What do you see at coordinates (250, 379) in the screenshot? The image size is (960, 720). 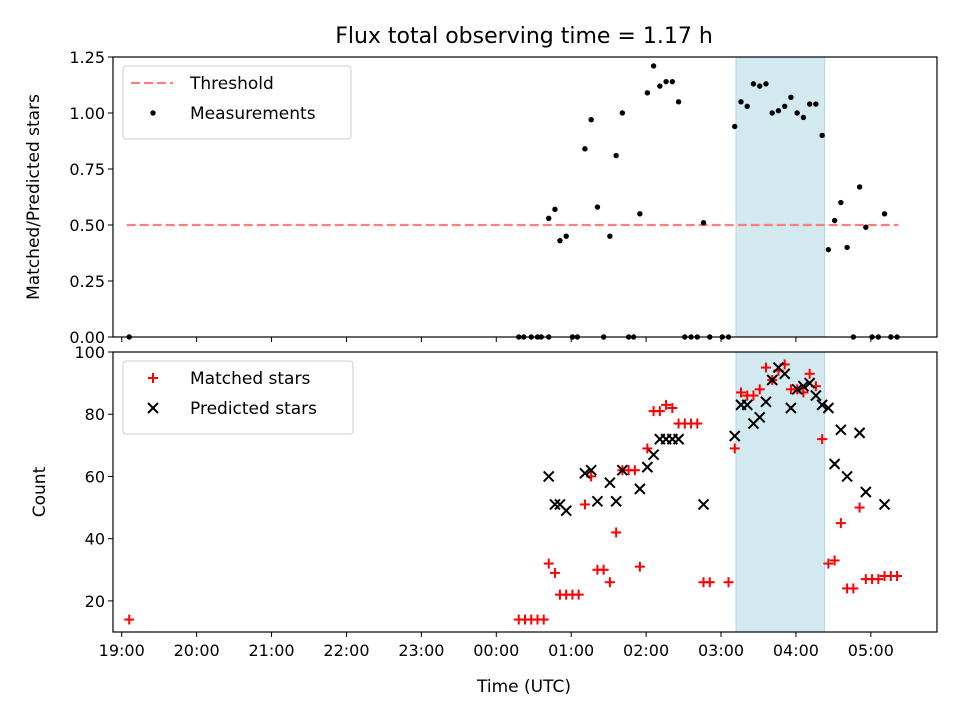 I see `legend-label: Matched stars` at bounding box center [250, 379].